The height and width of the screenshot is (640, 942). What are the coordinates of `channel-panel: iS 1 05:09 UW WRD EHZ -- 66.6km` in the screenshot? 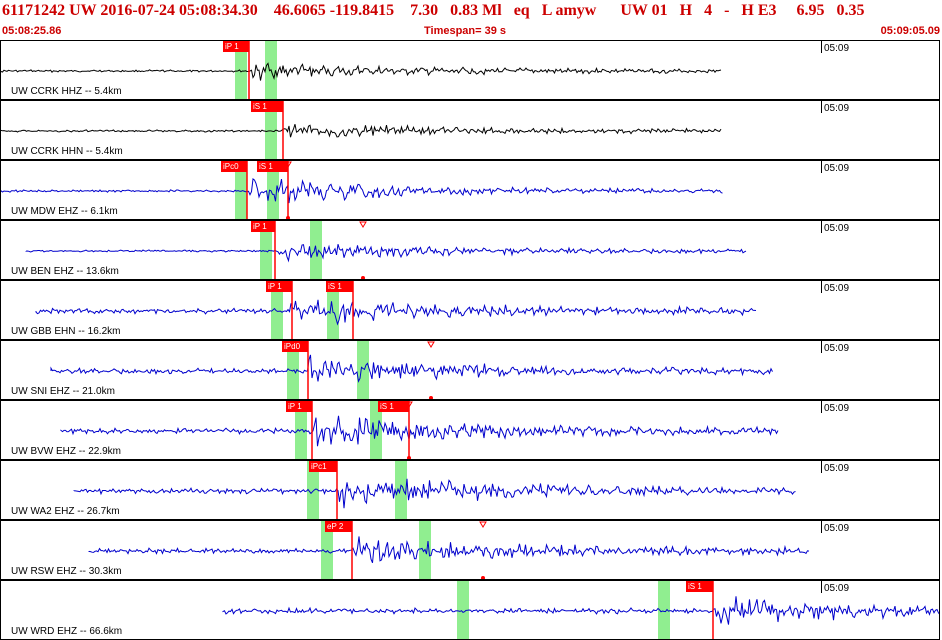 It's located at (470, 610).